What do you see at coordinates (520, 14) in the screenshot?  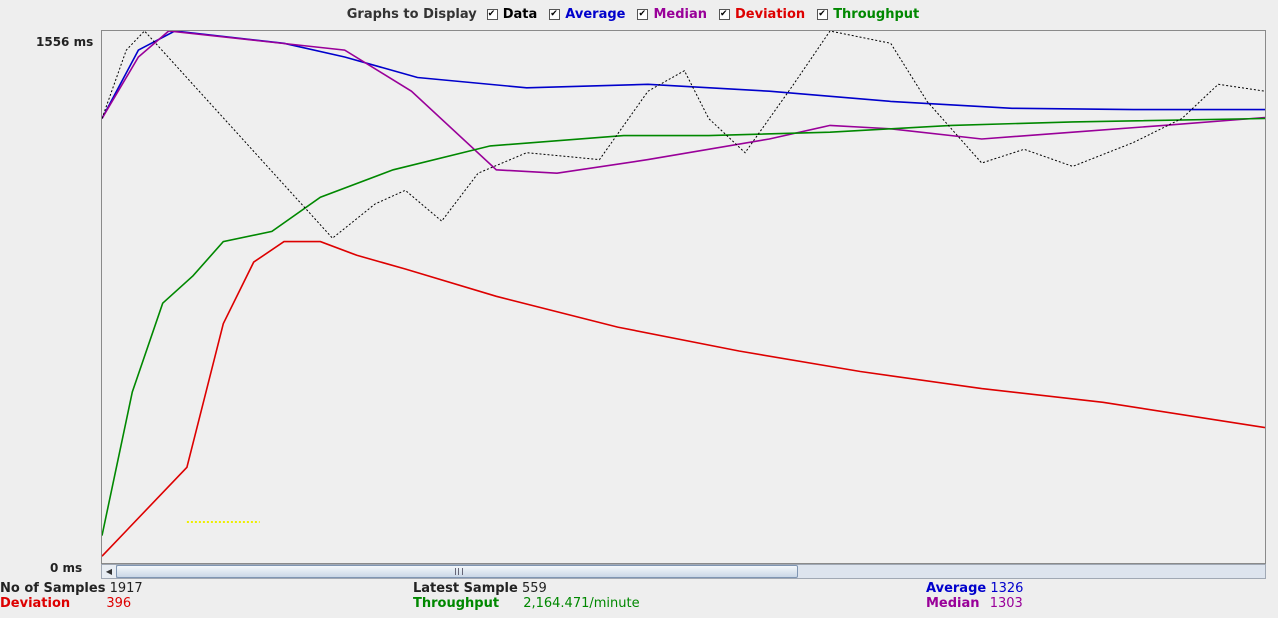 I see `toggle-data-label: Data` at bounding box center [520, 14].